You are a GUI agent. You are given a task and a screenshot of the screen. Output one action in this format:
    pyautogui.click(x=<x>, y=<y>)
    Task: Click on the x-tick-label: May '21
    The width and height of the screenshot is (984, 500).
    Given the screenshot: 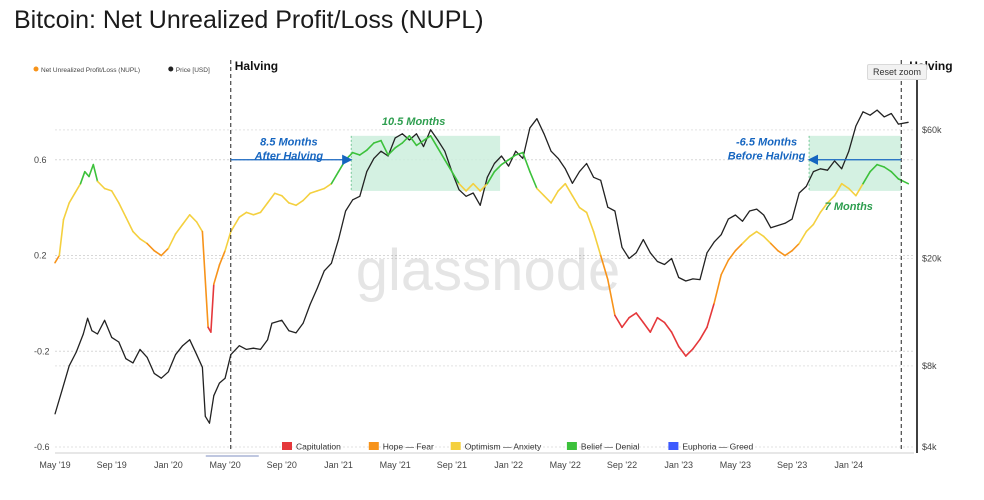 What is the action you would take?
    pyautogui.click(x=395, y=465)
    